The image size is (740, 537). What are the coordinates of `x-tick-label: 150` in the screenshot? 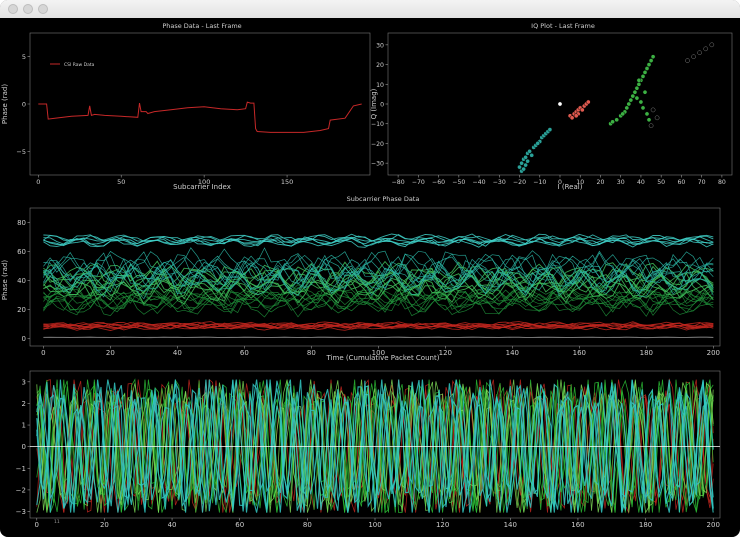 It's located at (287, 182).